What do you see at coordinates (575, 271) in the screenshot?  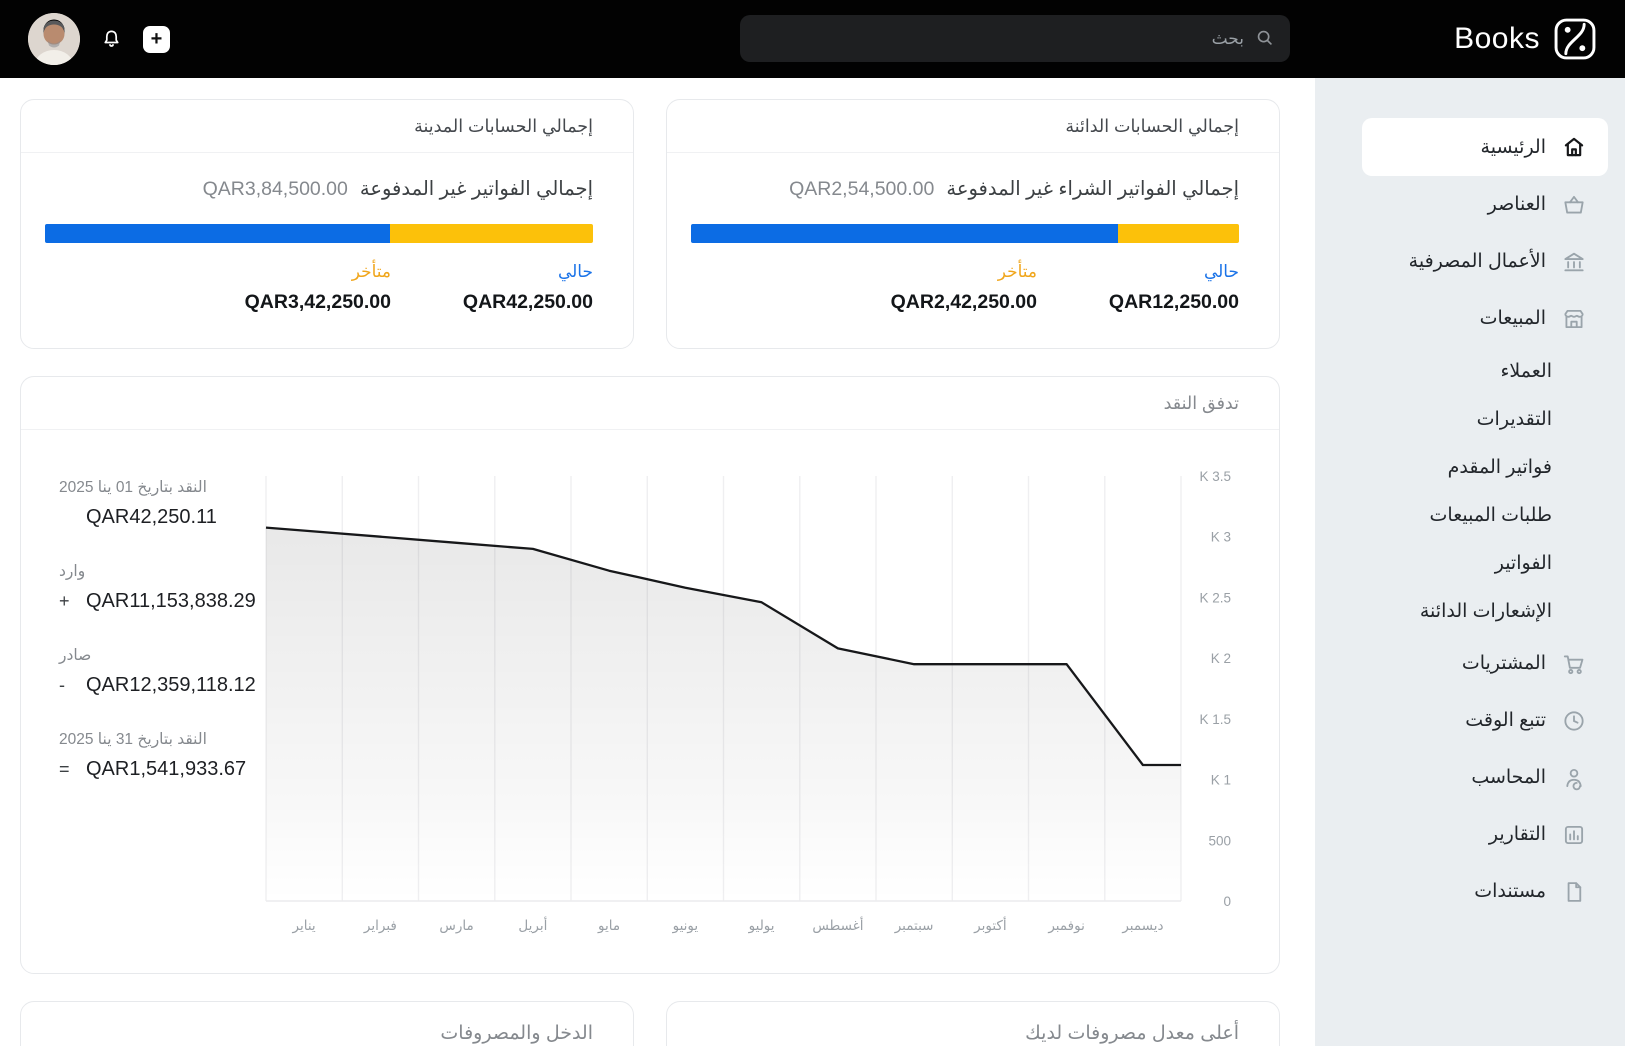 I see `receivables-current-label: حالي` at bounding box center [575, 271].